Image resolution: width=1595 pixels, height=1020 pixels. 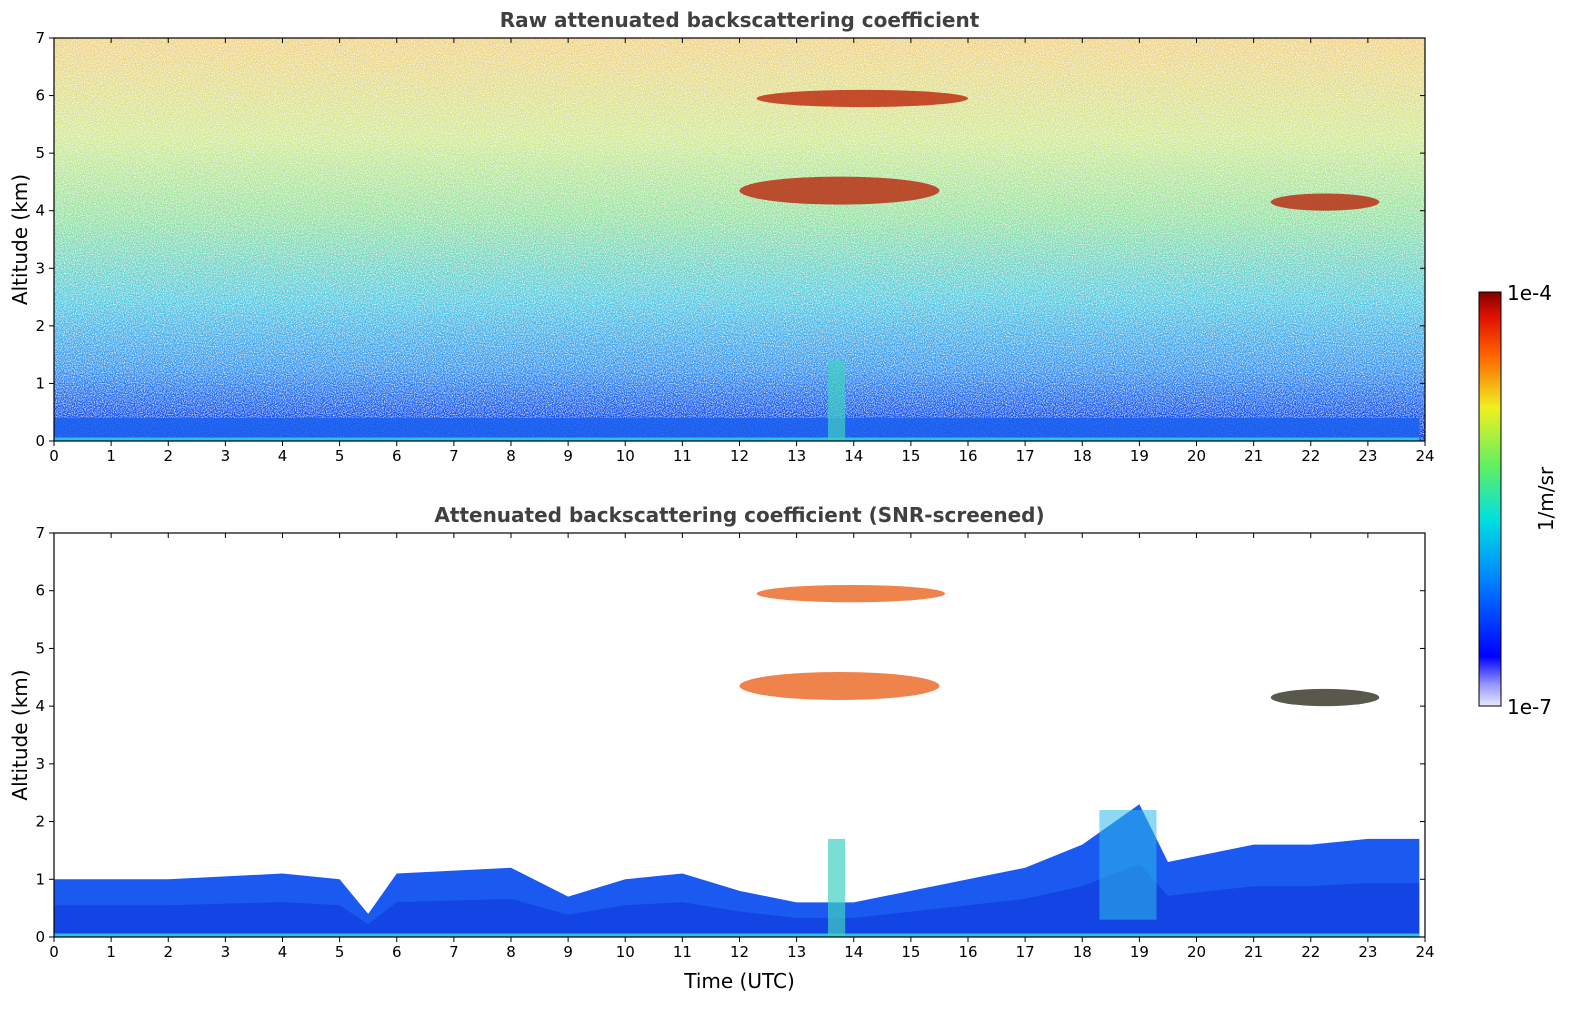 What do you see at coordinates (1546, 498) in the screenshot?
I see `colorbar-unit-label: 1/m/sr` at bounding box center [1546, 498].